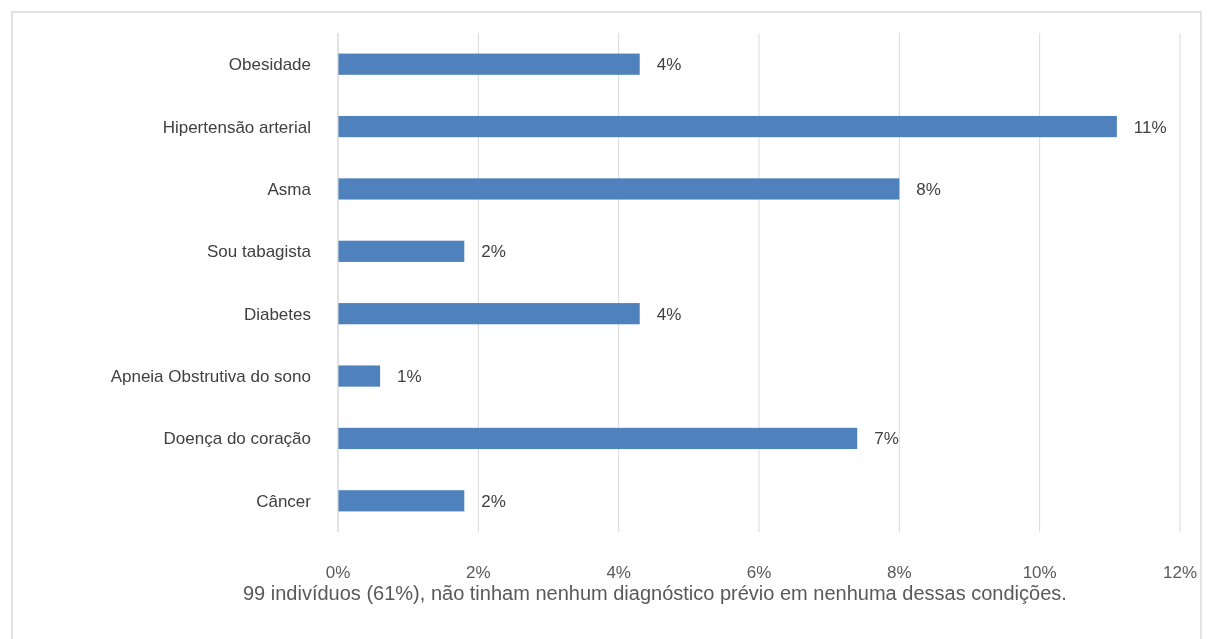 The width and height of the screenshot is (1209, 639). What do you see at coordinates (1150, 127) in the screenshot?
I see `data-label: 11%` at bounding box center [1150, 127].